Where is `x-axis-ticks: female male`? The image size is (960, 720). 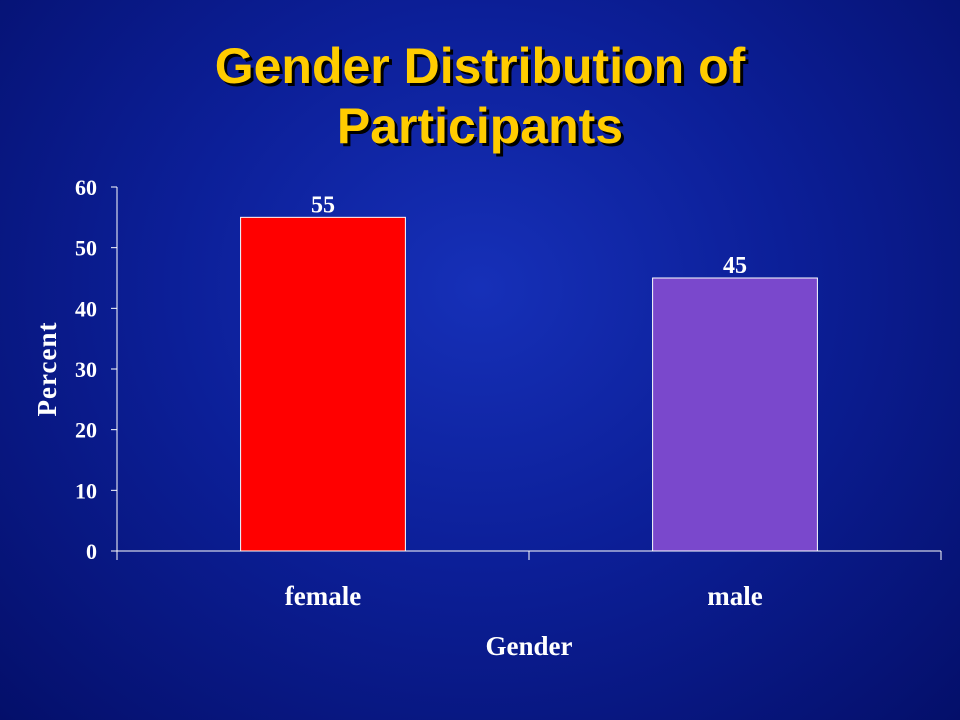
x-axis-ticks: female male is located at coordinates (529, 581).